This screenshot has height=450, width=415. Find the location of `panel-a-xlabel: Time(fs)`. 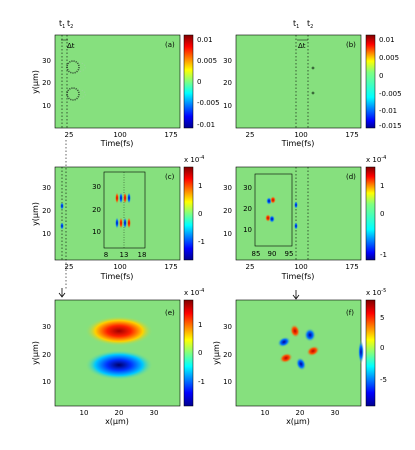

panel-a-xlabel: Time(fs) is located at coordinates (117, 143).